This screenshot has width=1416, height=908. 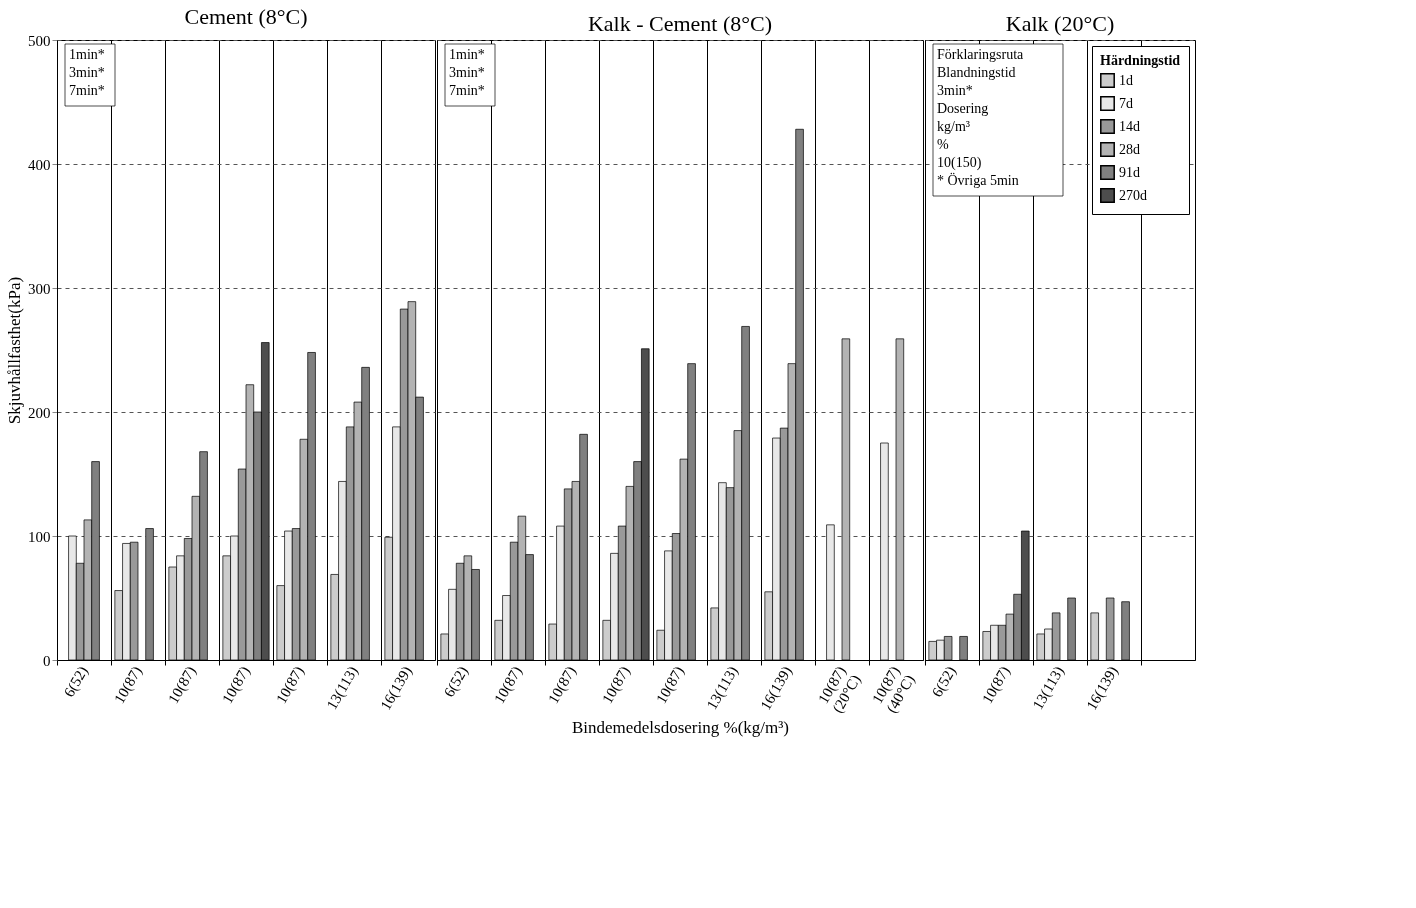 What do you see at coordinates (39, 536) in the screenshot?
I see `y-tick-label: 100` at bounding box center [39, 536].